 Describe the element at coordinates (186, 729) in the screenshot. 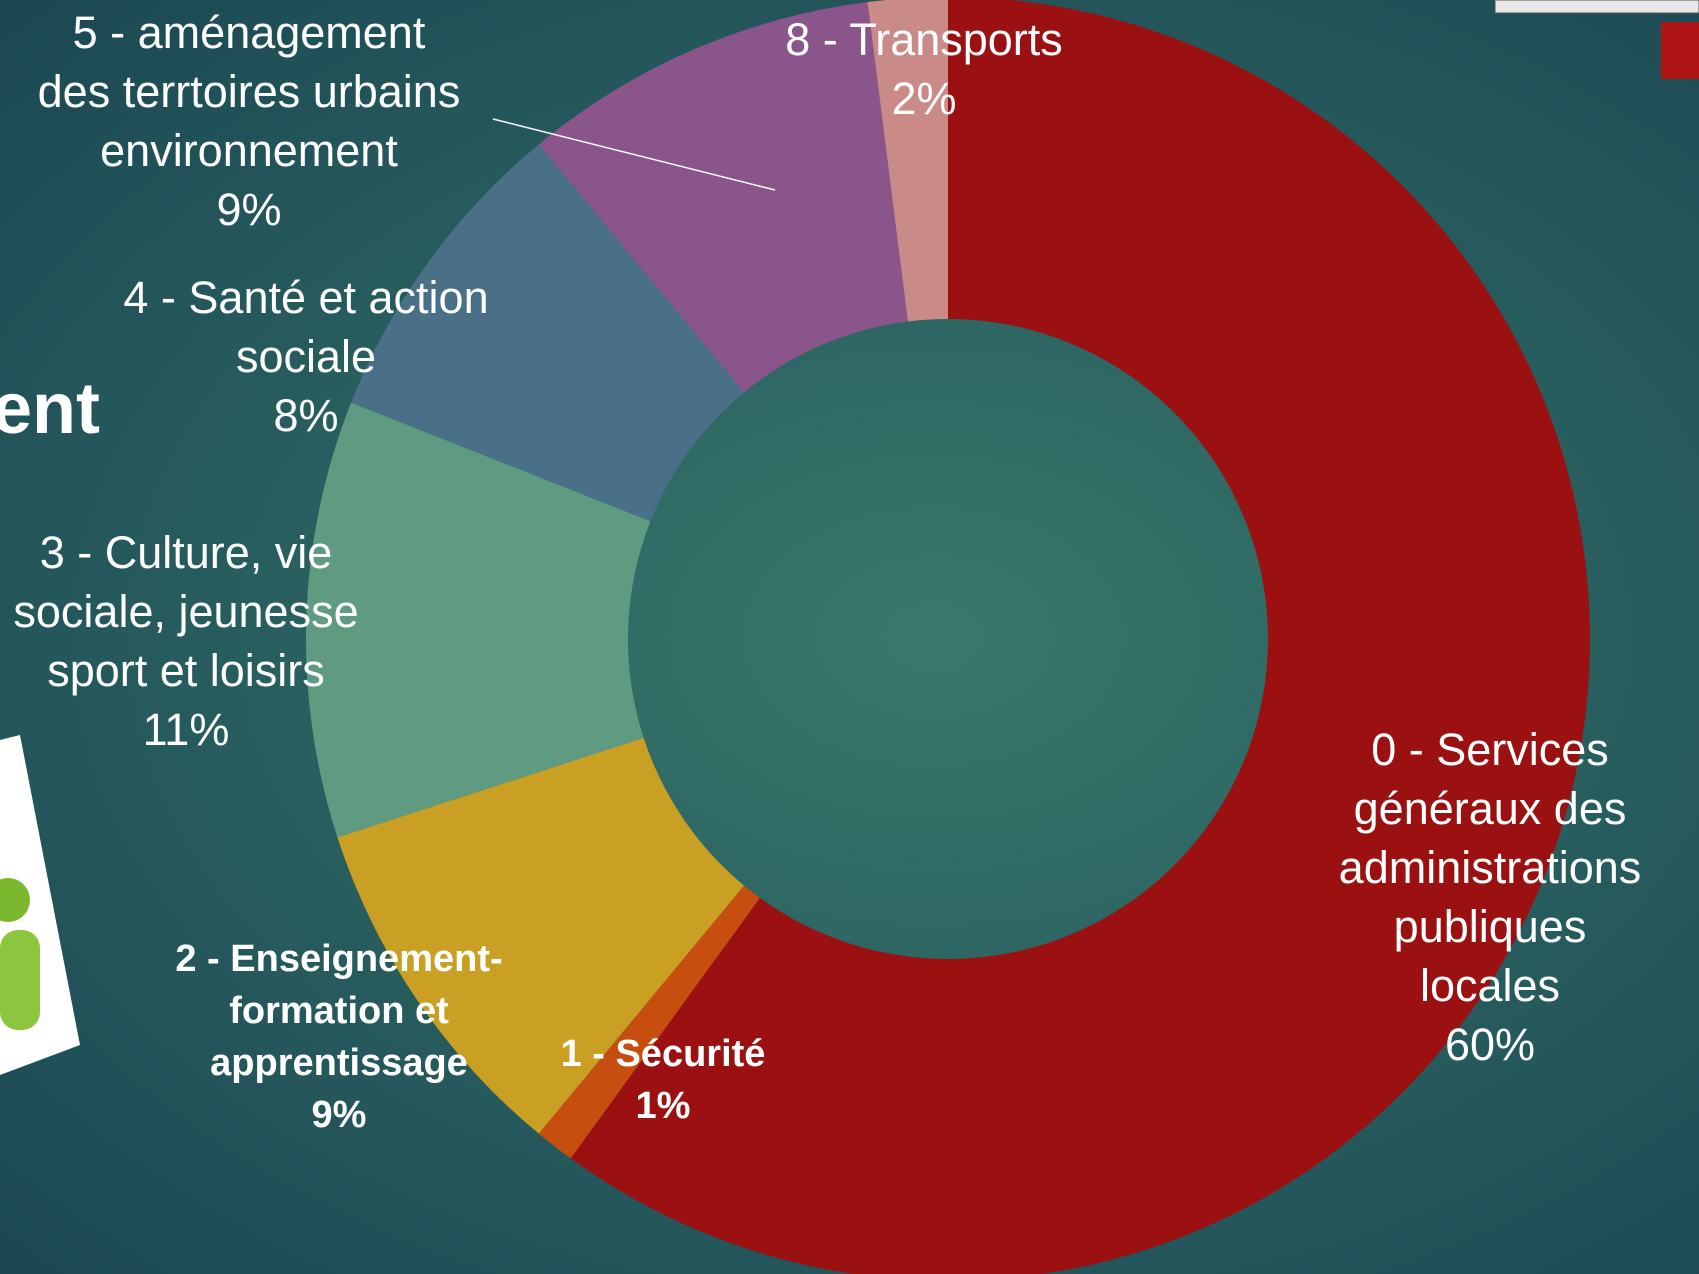

I see `value-label: 11%` at that location.